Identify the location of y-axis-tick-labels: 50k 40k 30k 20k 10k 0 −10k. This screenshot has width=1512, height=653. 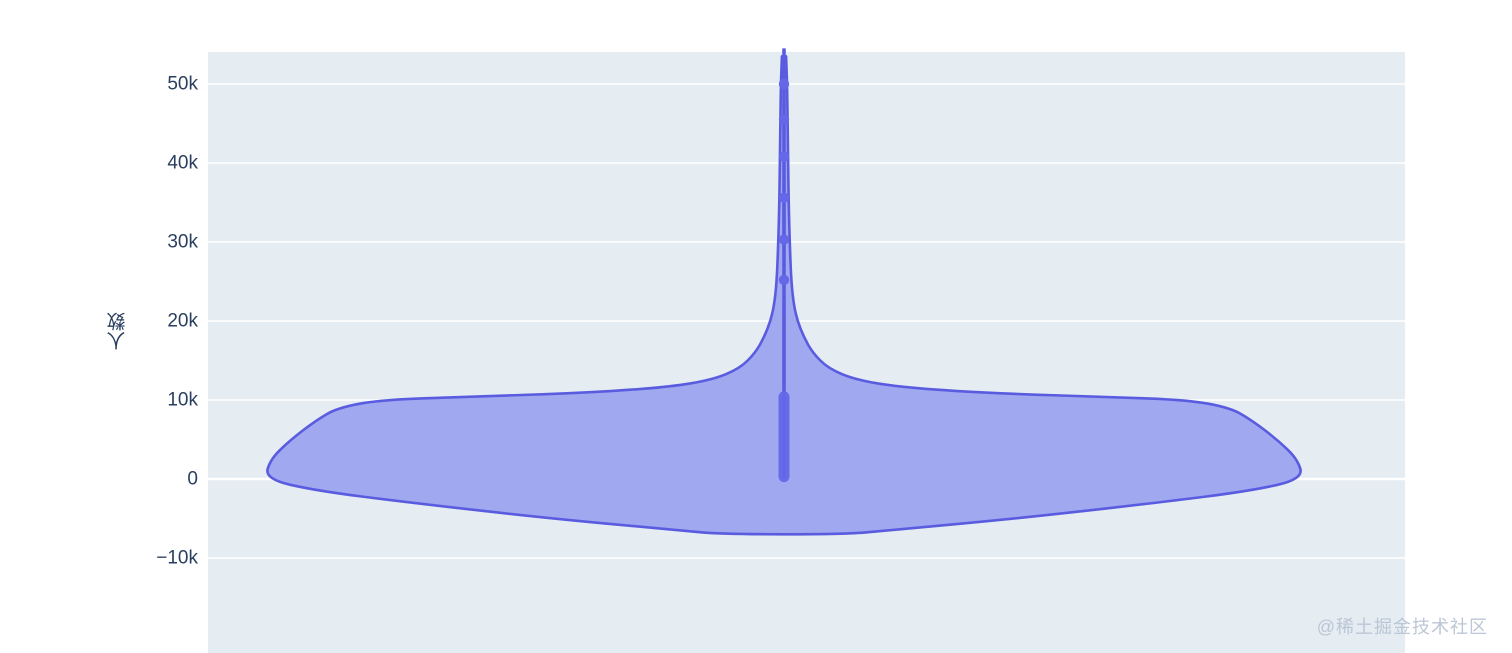
(153, 326).